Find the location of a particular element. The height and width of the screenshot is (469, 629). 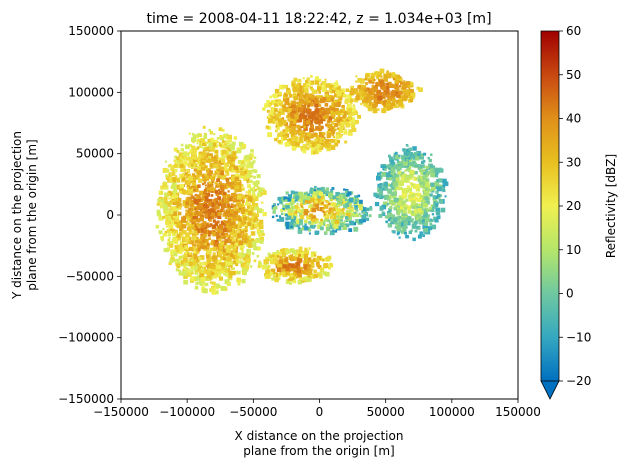

y-tick-label: −100000 is located at coordinates (86, 338).